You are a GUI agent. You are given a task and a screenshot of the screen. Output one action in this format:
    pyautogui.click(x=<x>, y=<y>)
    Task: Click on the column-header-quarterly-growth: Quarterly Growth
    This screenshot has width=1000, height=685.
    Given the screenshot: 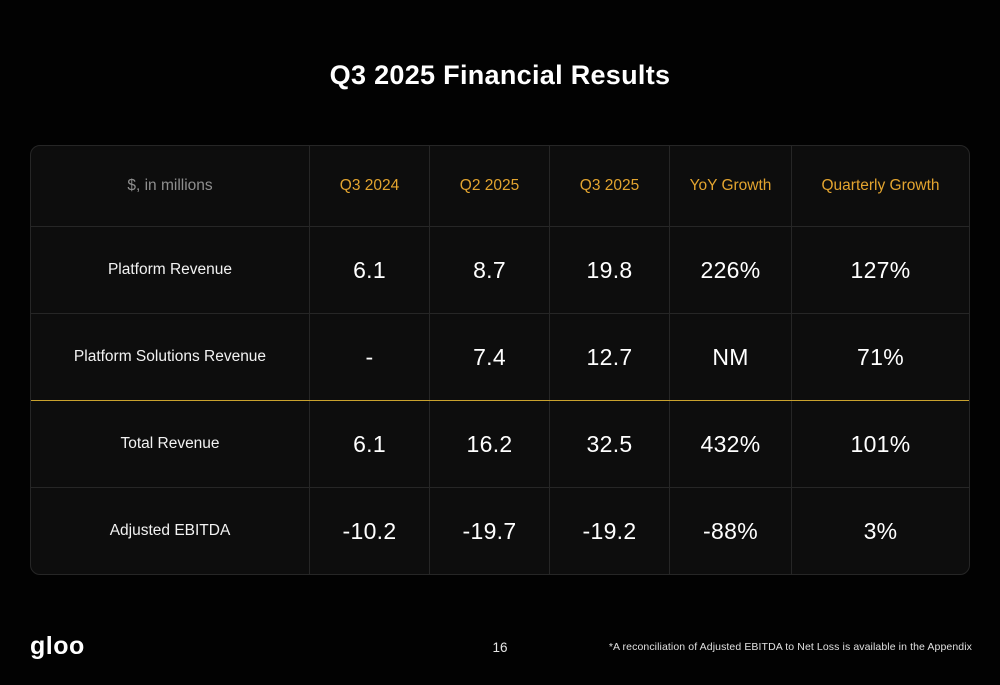 What is the action you would take?
    pyautogui.click(x=880, y=186)
    